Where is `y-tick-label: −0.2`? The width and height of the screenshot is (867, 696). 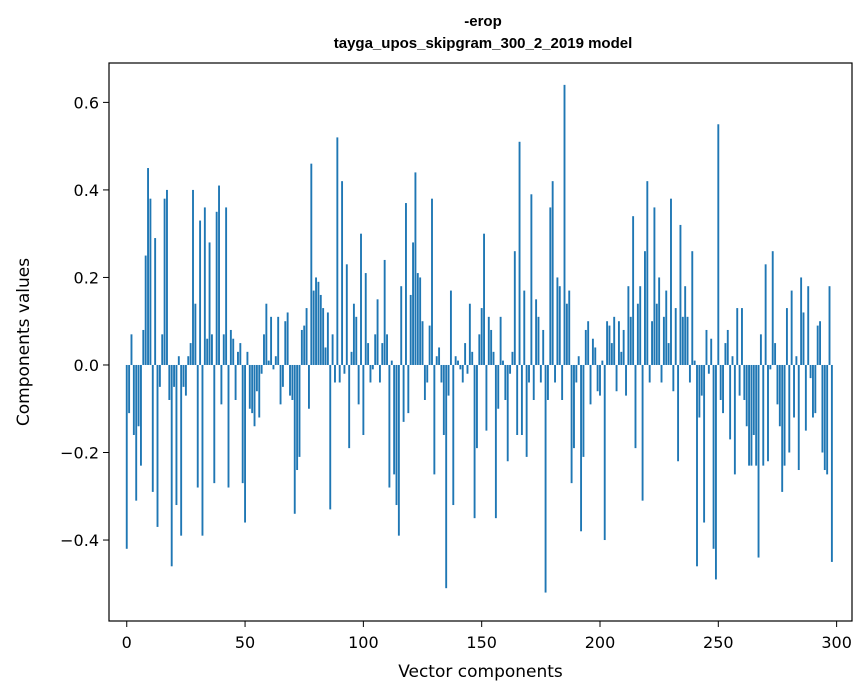 y-tick-label: −0.2 is located at coordinates (79, 453).